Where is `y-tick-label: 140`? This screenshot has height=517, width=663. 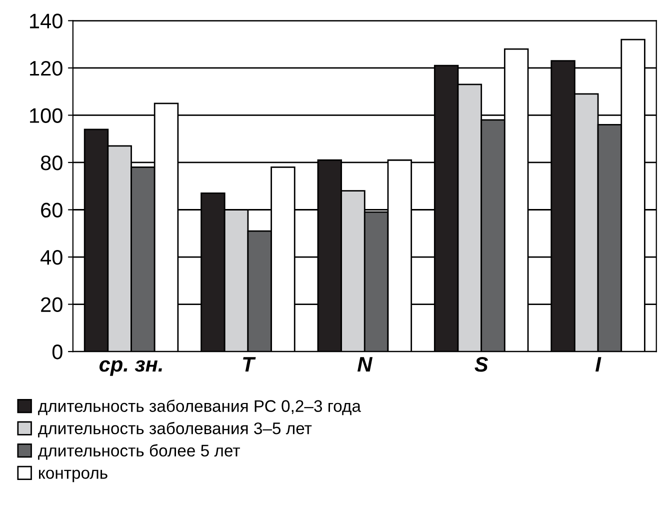 y-tick-label: 140 is located at coordinates (46, 21).